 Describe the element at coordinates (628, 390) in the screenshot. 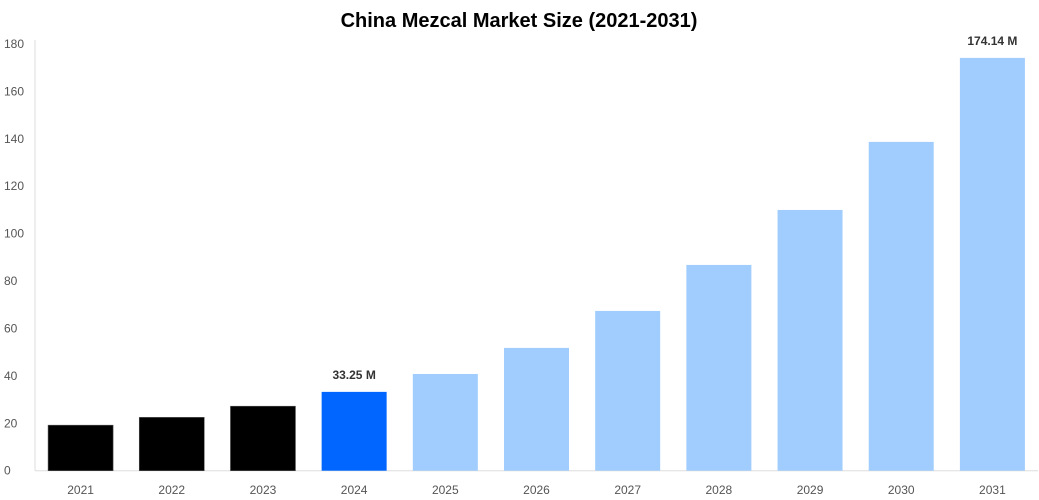

I see `bar-2027` at that location.